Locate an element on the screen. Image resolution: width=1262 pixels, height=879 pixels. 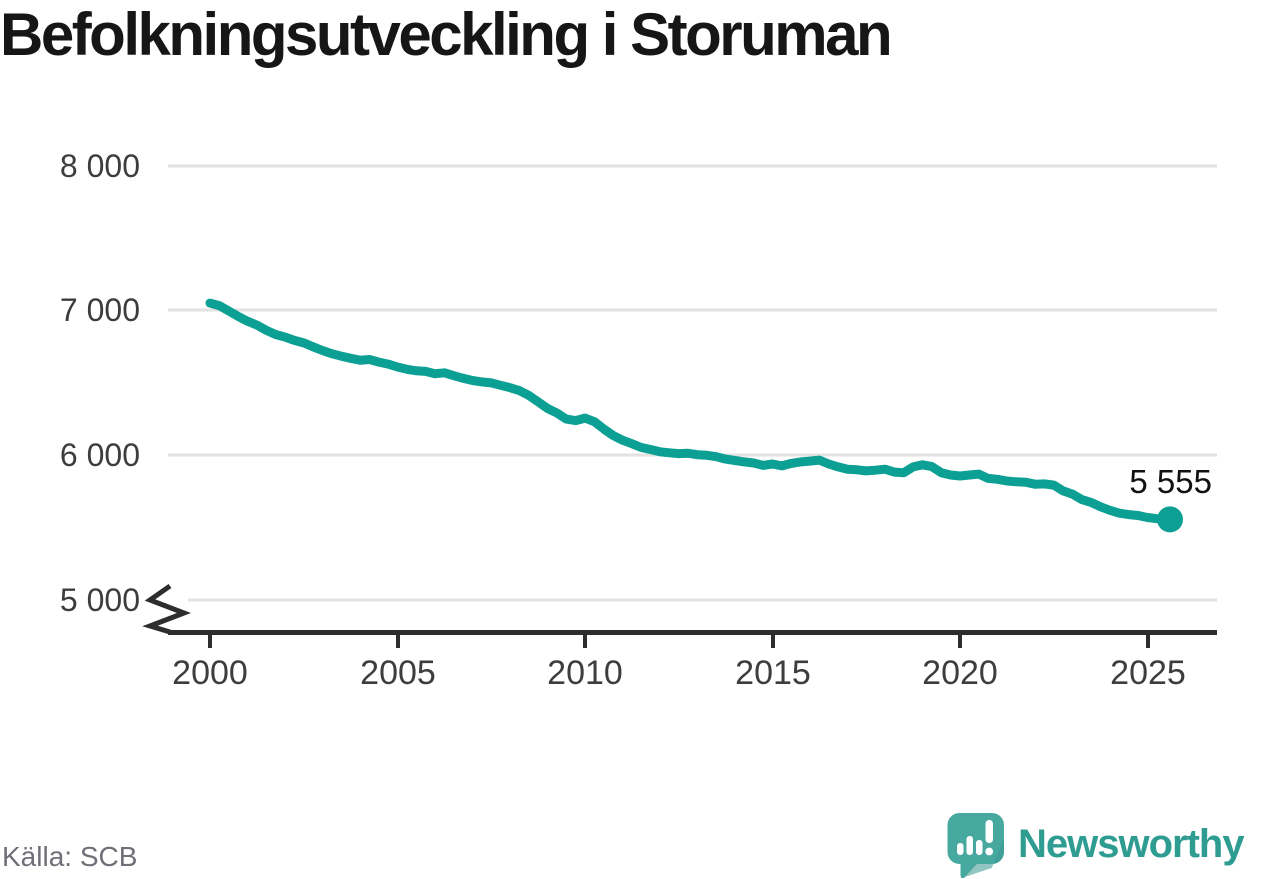
page-title: Befolkningsutveckling i Storuman is located at coordinates (446, 34).